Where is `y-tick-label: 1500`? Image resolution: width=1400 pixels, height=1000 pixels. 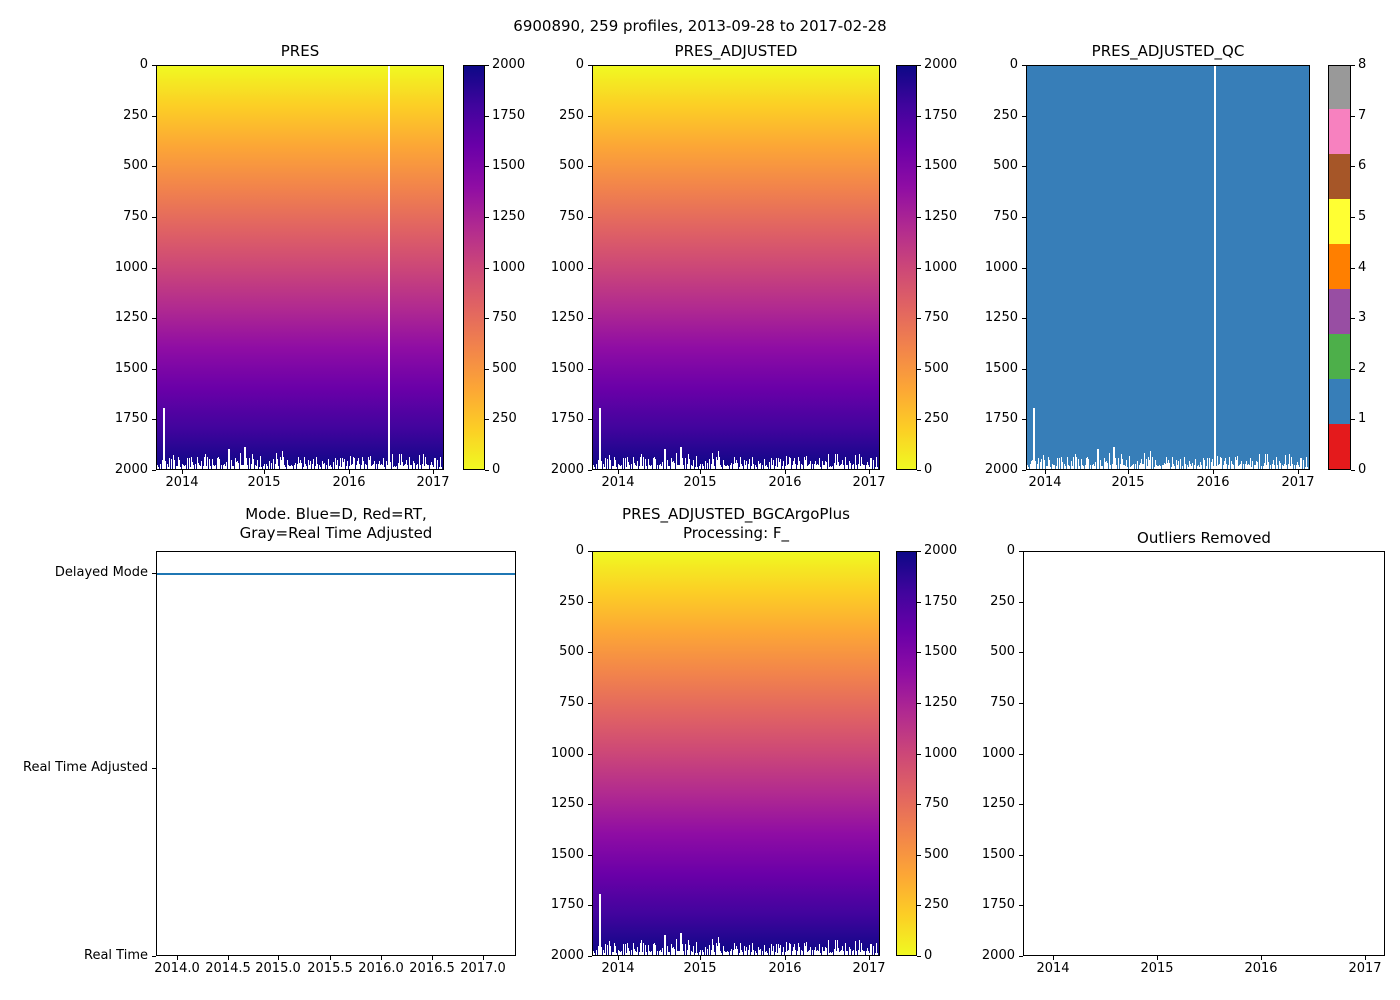 y-tick-label: 1500 is located at coordinates (131, 368).